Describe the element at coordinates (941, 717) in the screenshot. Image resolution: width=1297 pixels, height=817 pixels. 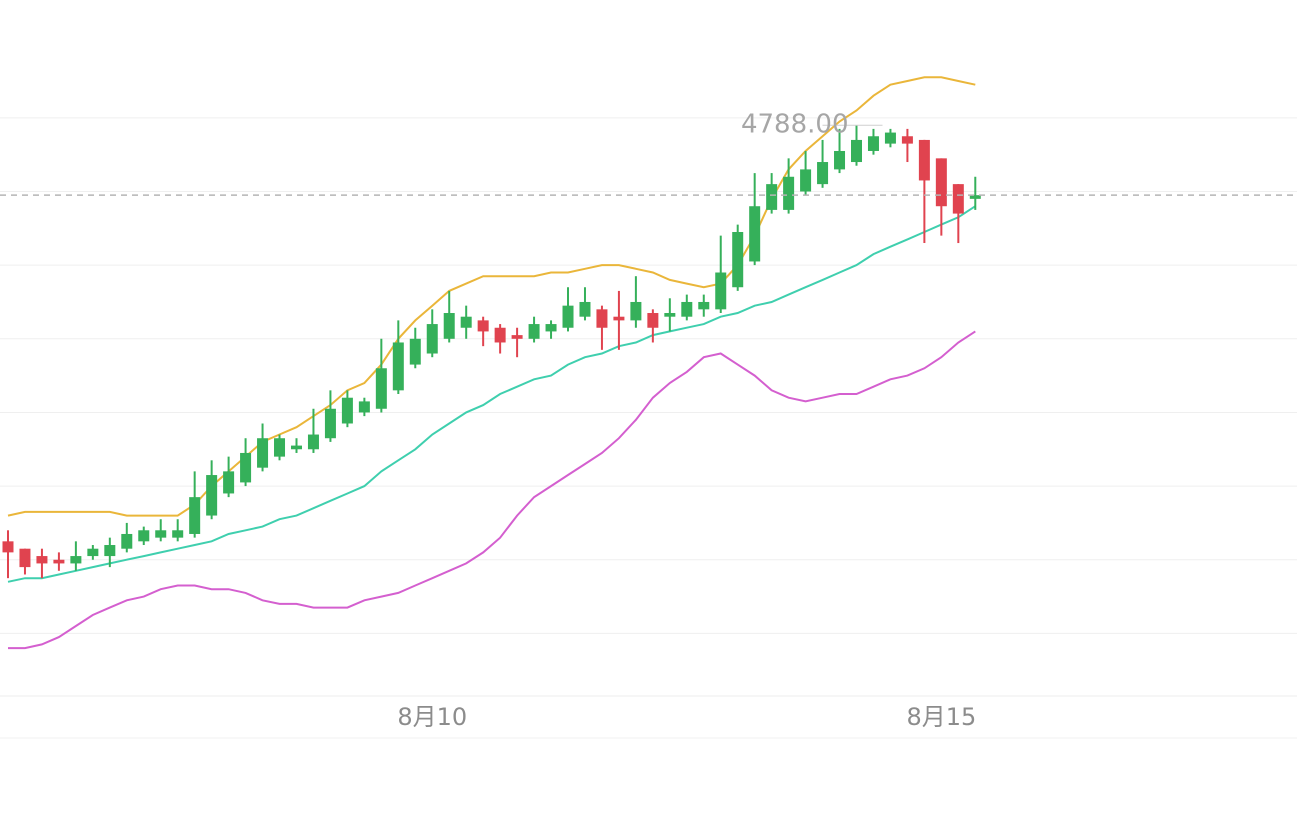
I see `x-tick-label: 8月15` at that location.